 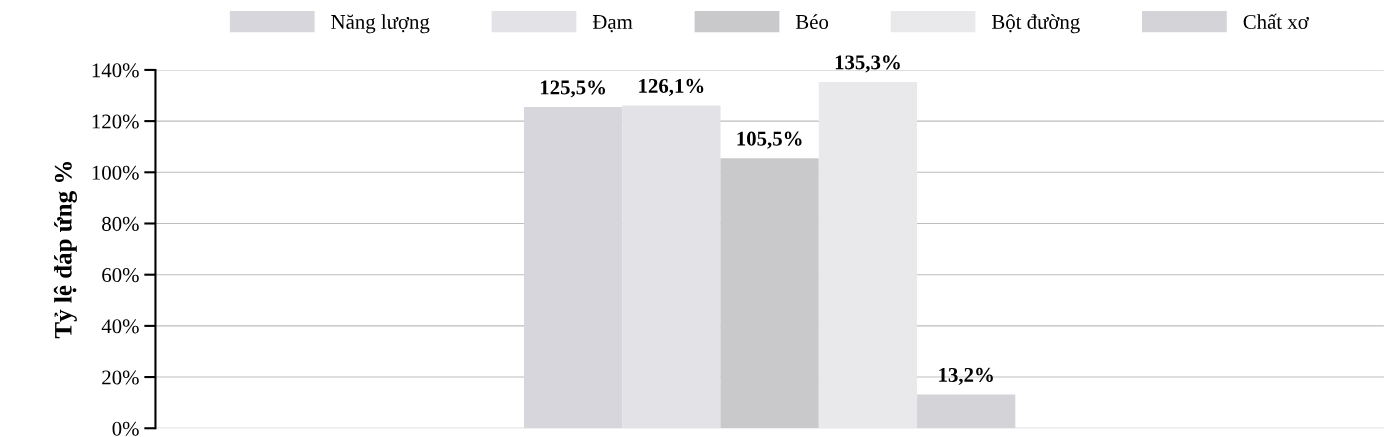 I want to click on legend-label: Béo, so click(x=812, y=21).